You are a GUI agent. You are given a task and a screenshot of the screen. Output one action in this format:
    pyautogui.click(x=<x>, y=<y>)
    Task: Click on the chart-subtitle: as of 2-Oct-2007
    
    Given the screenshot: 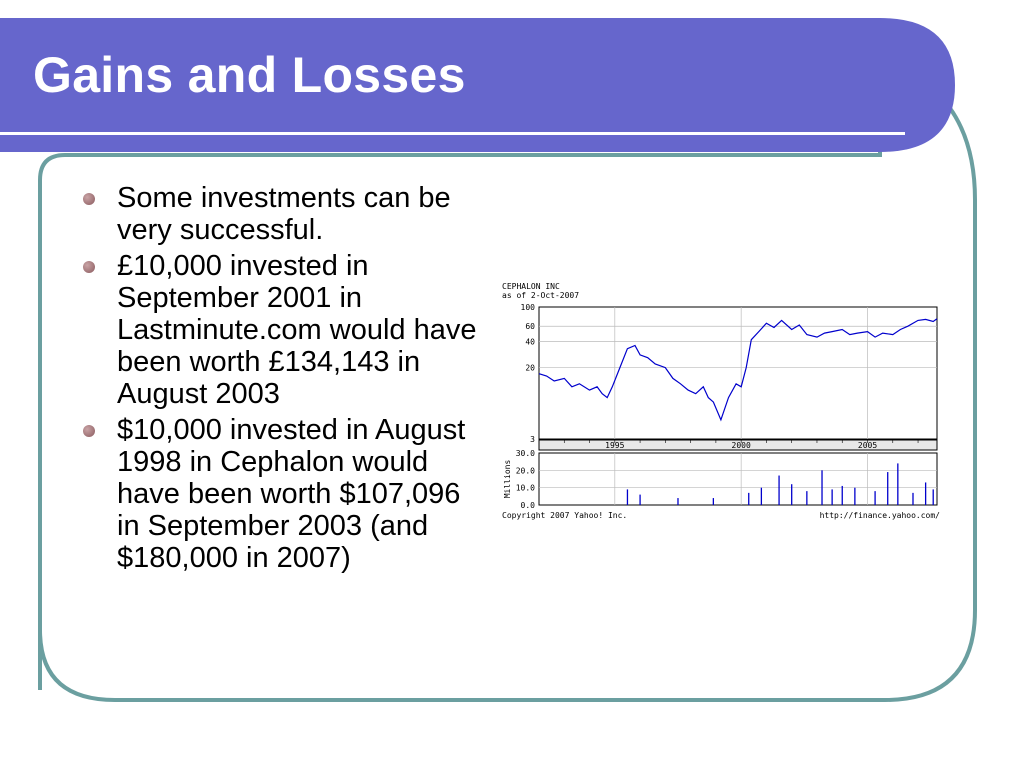 What is the action you would take?
    pyautogui.click(x=541, y=295)
    